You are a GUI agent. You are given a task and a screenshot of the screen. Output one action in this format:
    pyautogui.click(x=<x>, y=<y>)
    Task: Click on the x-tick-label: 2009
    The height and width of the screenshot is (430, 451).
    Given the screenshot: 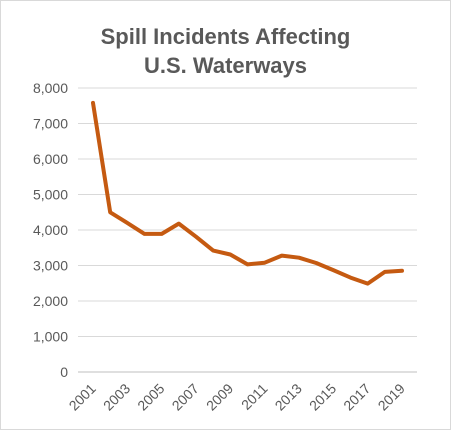 What is the action you would take?
    pyautogui.click(x=219, y=396)
    